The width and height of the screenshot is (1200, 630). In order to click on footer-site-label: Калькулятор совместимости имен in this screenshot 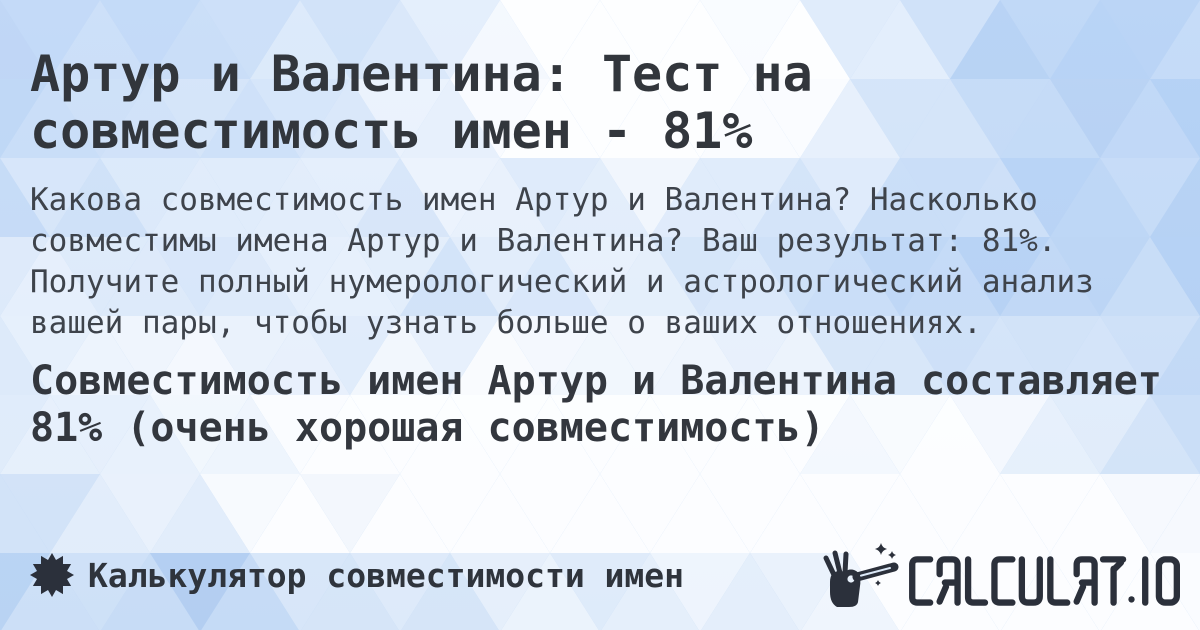, I will do `click(386, 575)`.